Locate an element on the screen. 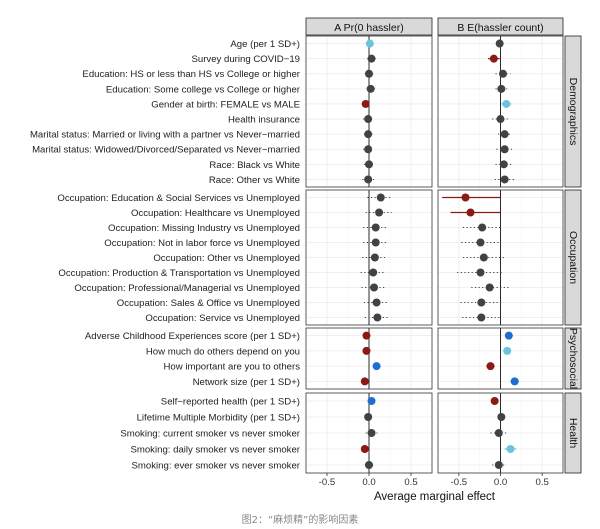  x-axis-title: Average marginal effect is located at coordinates (435, 497).